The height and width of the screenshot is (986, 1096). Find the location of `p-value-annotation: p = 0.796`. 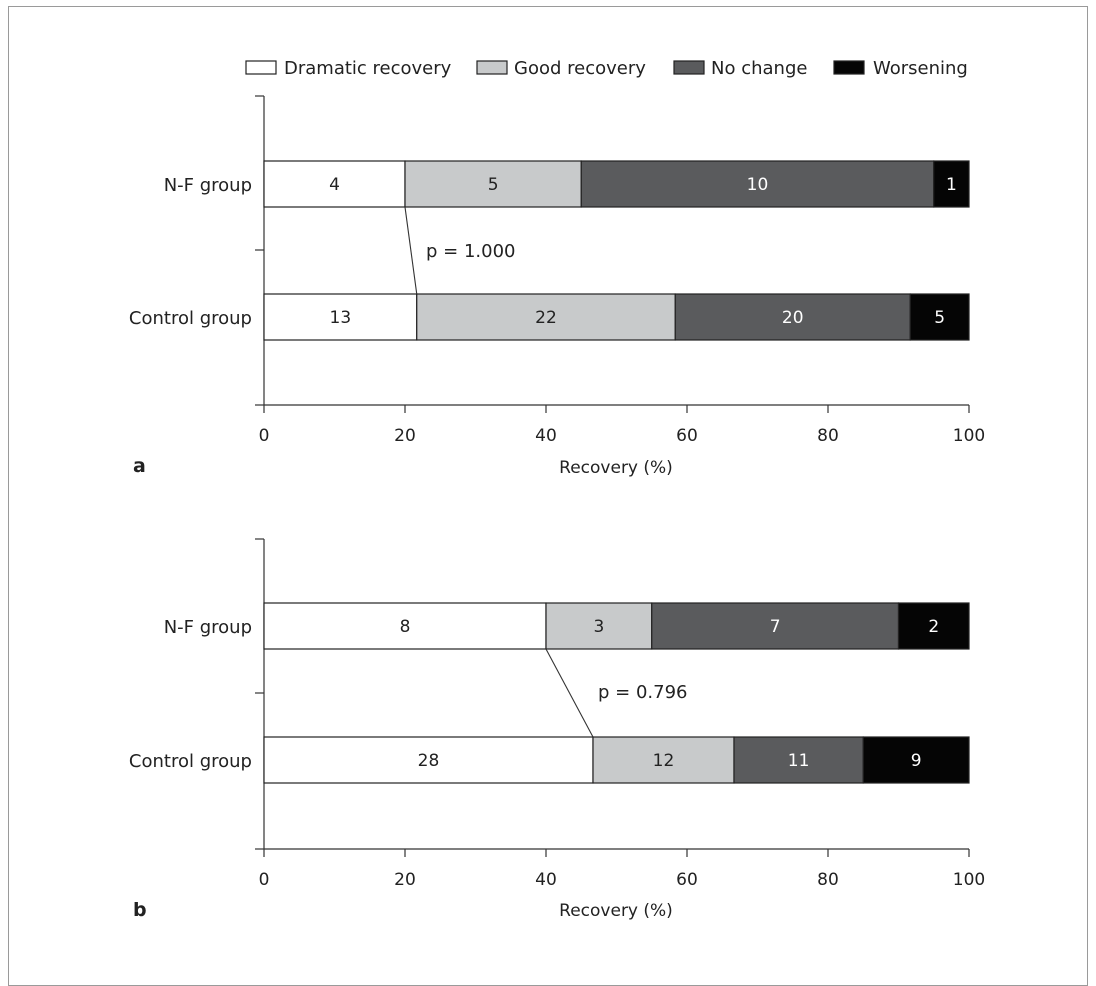

p-value-annotation: p = 0.796 is located at coordinates (642, 692).